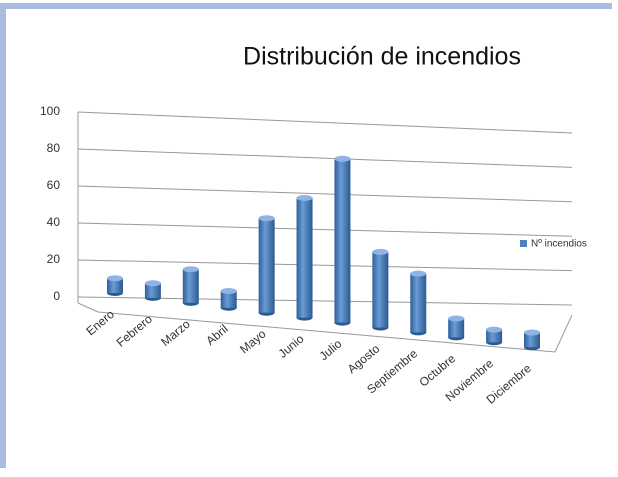 The height and width of the screenshot is (477, 618). What do you see at coordinates (382, 57) in the screenshot?
I see `chart-title: Distribución de incendios` at bounding box center [382, 57].